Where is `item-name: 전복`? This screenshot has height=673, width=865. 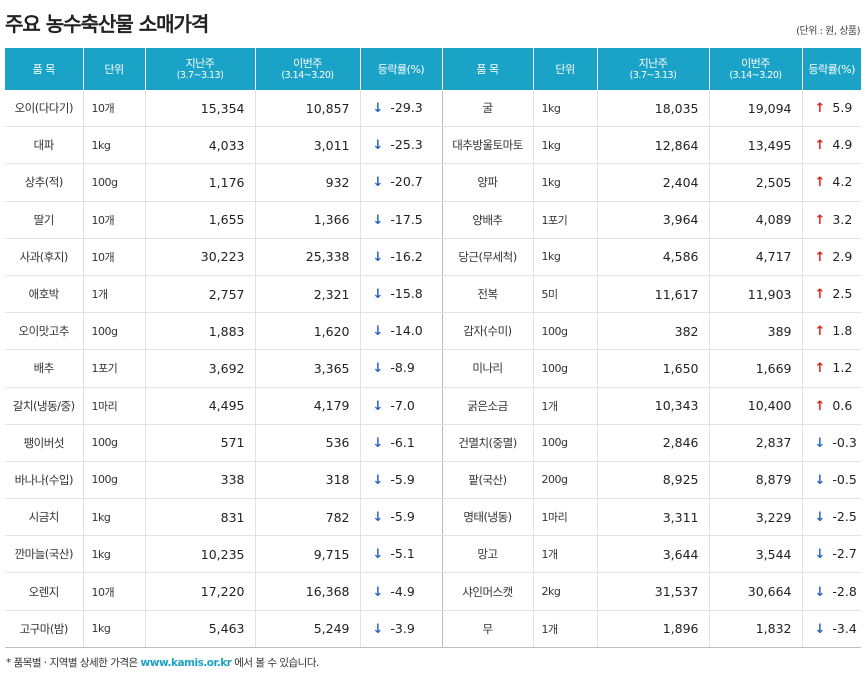 item-name: 전복 is located at coordinates (488, 294).